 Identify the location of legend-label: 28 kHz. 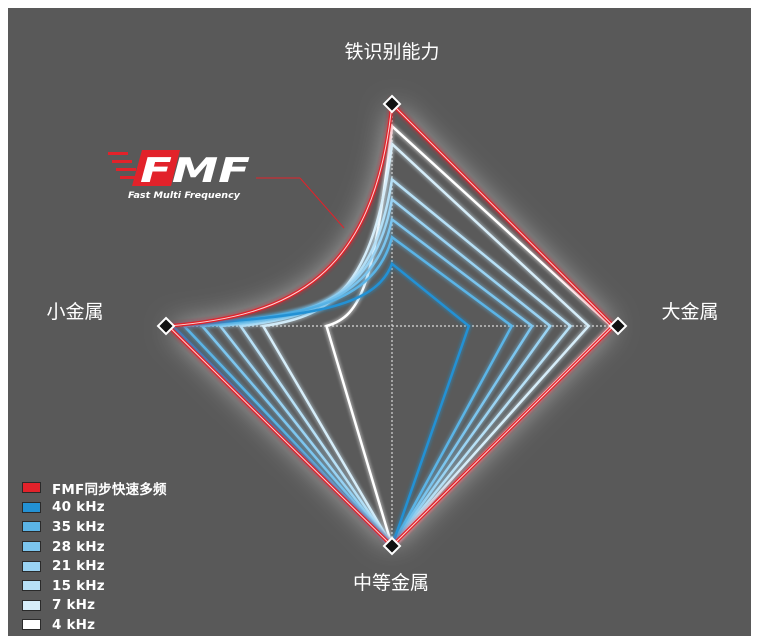
(78, 546).